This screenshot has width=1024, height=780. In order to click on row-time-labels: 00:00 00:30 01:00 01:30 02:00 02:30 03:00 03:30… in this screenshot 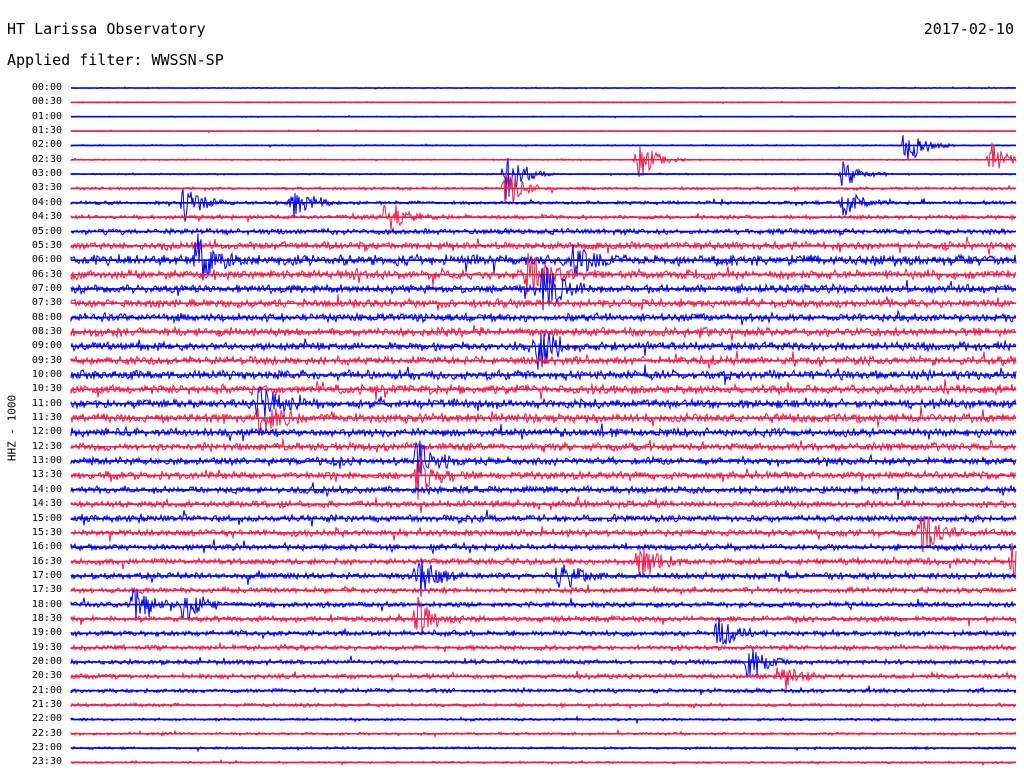, I will do `click(33, 390)`.